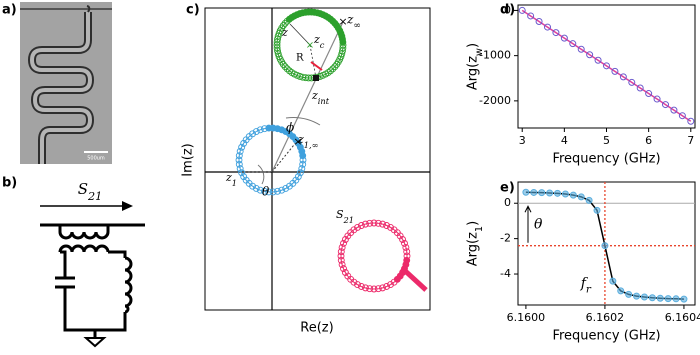 The width and height of the screenshot is (700, 355). What do you see at coordinates (605, 317) in the screenshot?
I see `x-tick-label: 6.1602` at bounding box center [605, 317].